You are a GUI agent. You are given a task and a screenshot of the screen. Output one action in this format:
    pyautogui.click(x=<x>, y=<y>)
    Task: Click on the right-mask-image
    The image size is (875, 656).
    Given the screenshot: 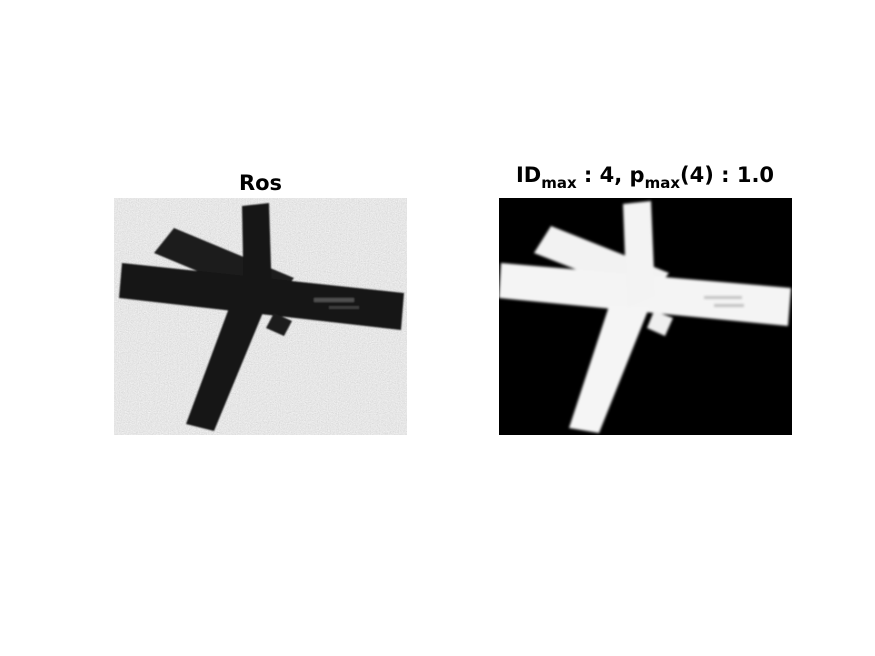 What is the action you would take?
    pyautogui.click(x=645, y=316)
    